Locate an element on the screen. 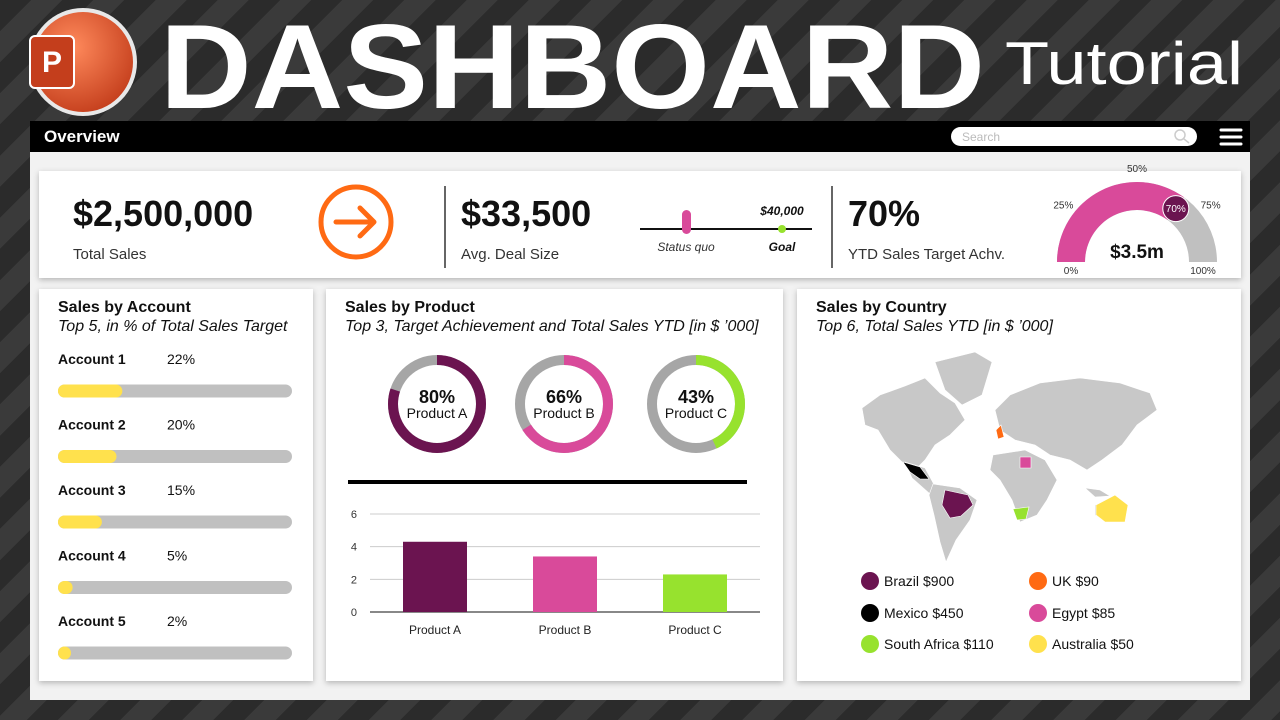  slider-marker is located at coordinates (686, 222).